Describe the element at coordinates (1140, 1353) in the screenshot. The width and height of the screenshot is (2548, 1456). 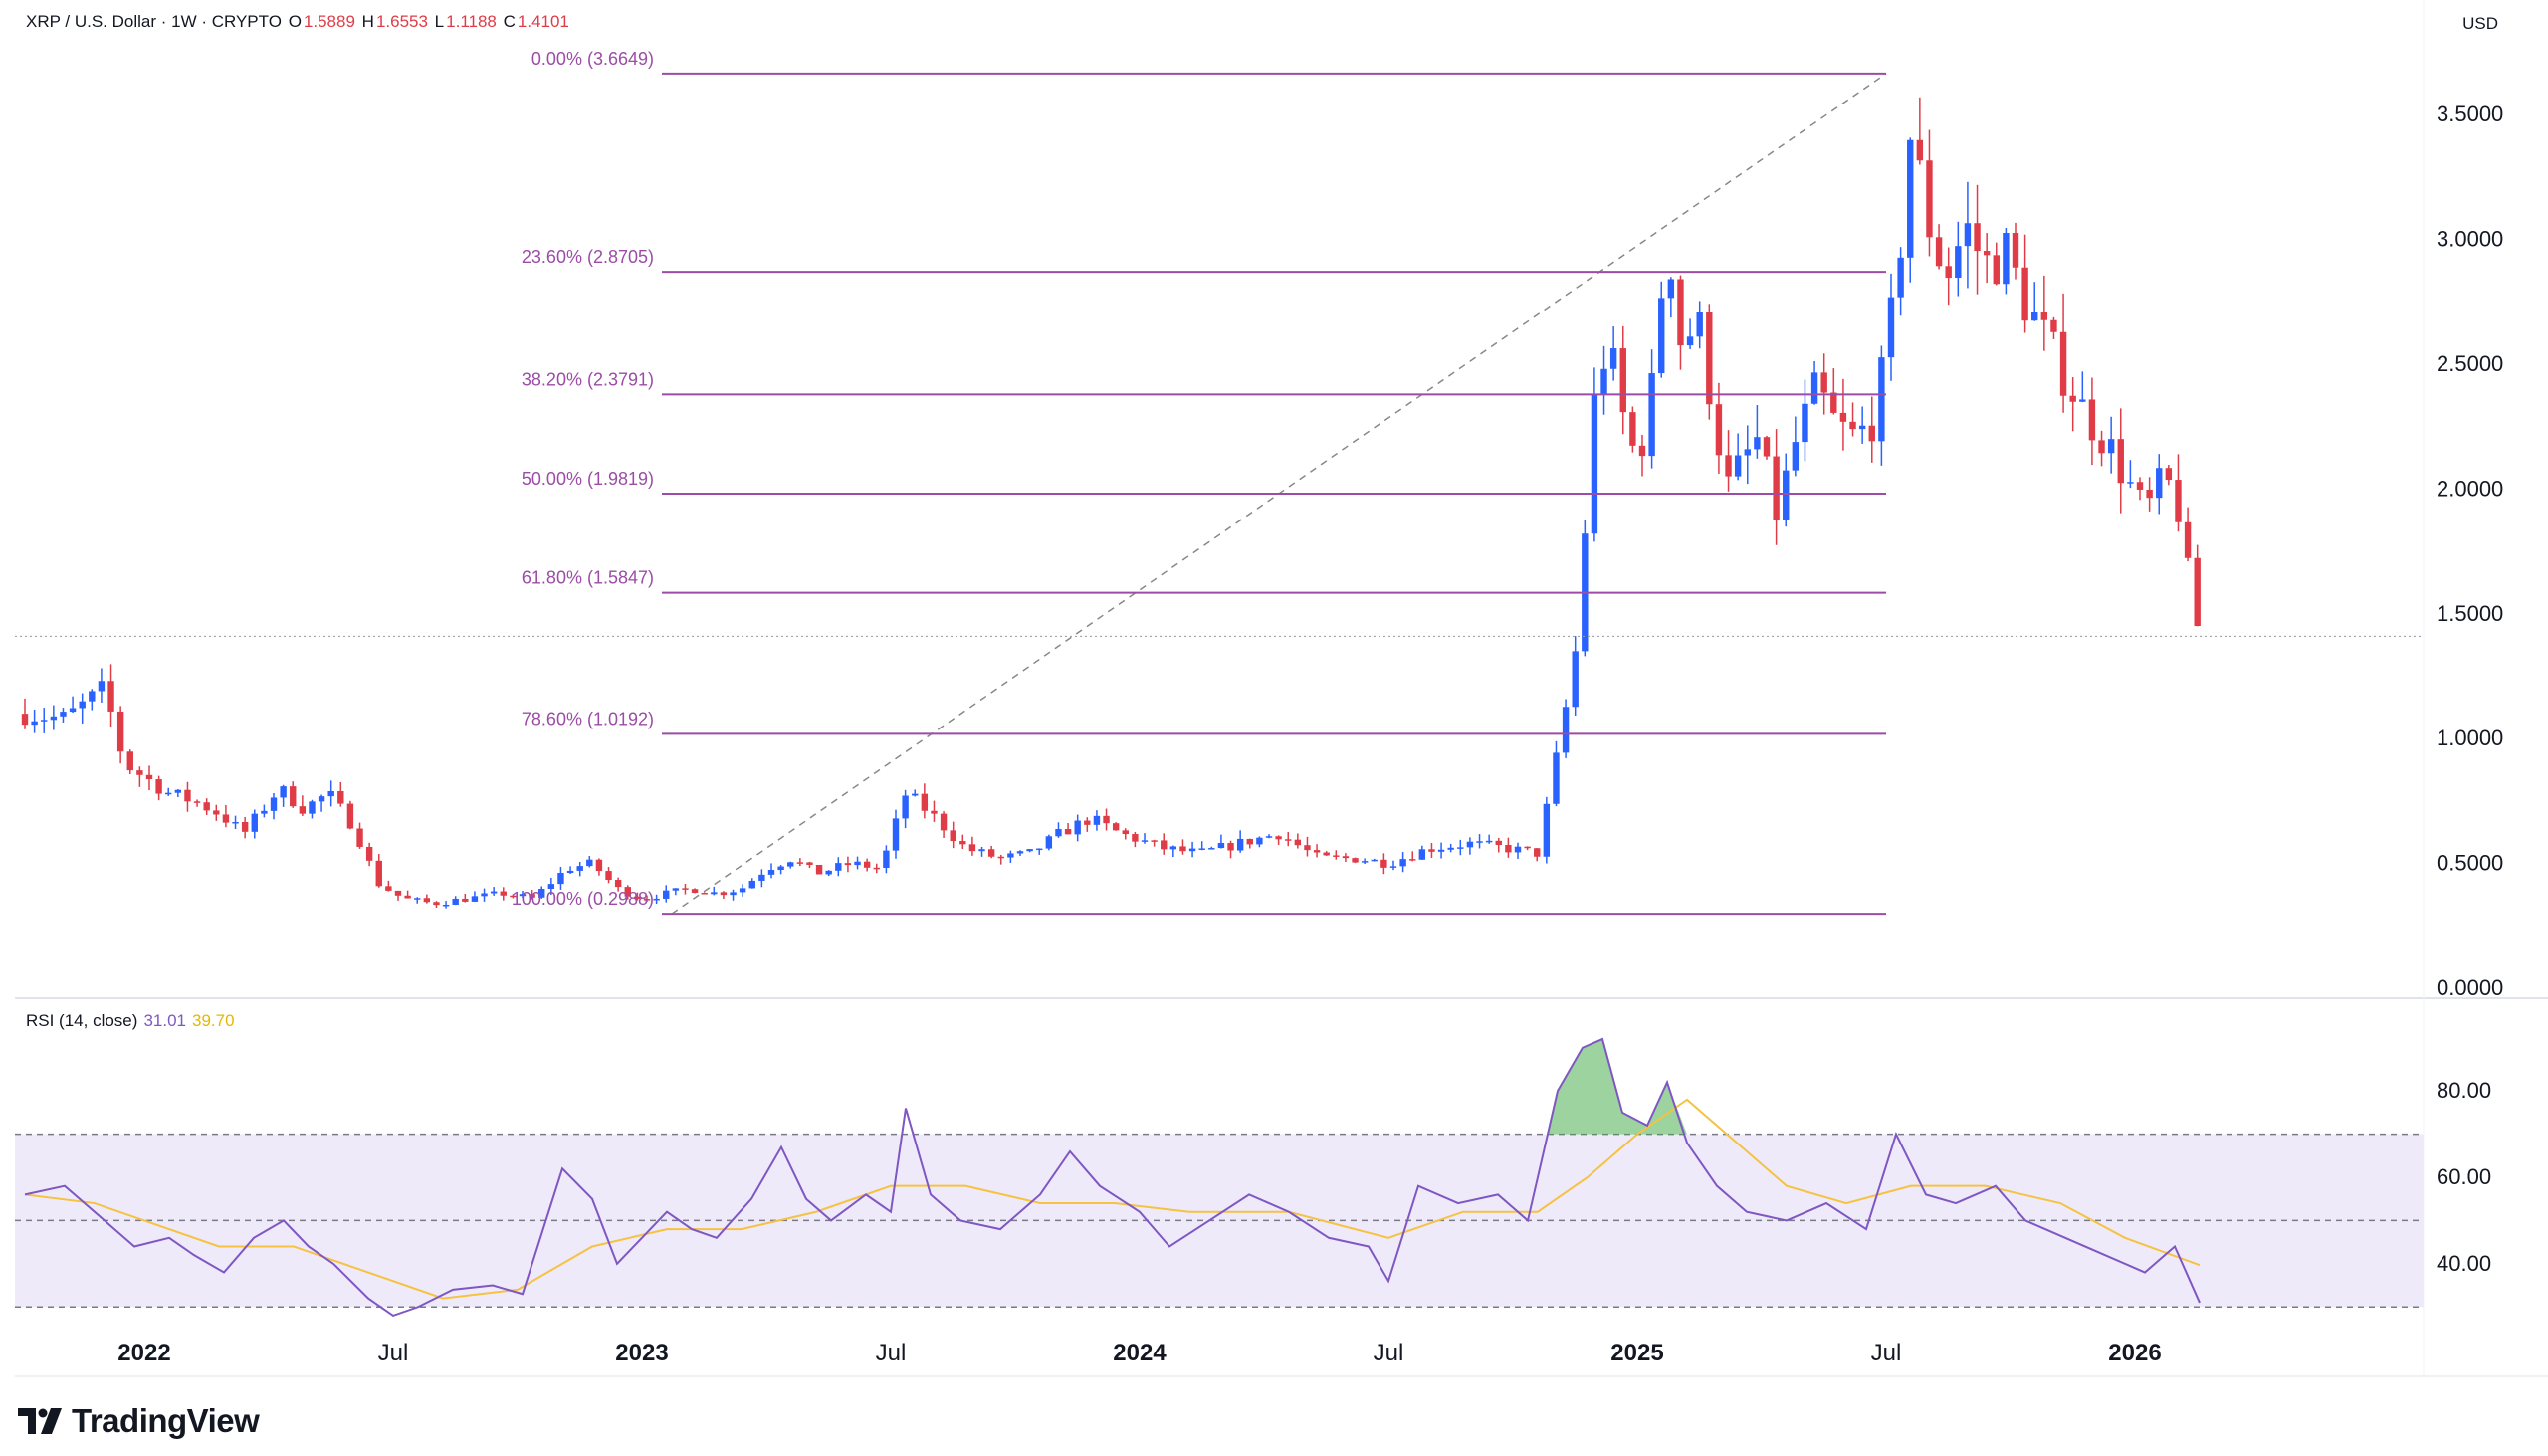
I see `time-tick-label: 2024` at that location.